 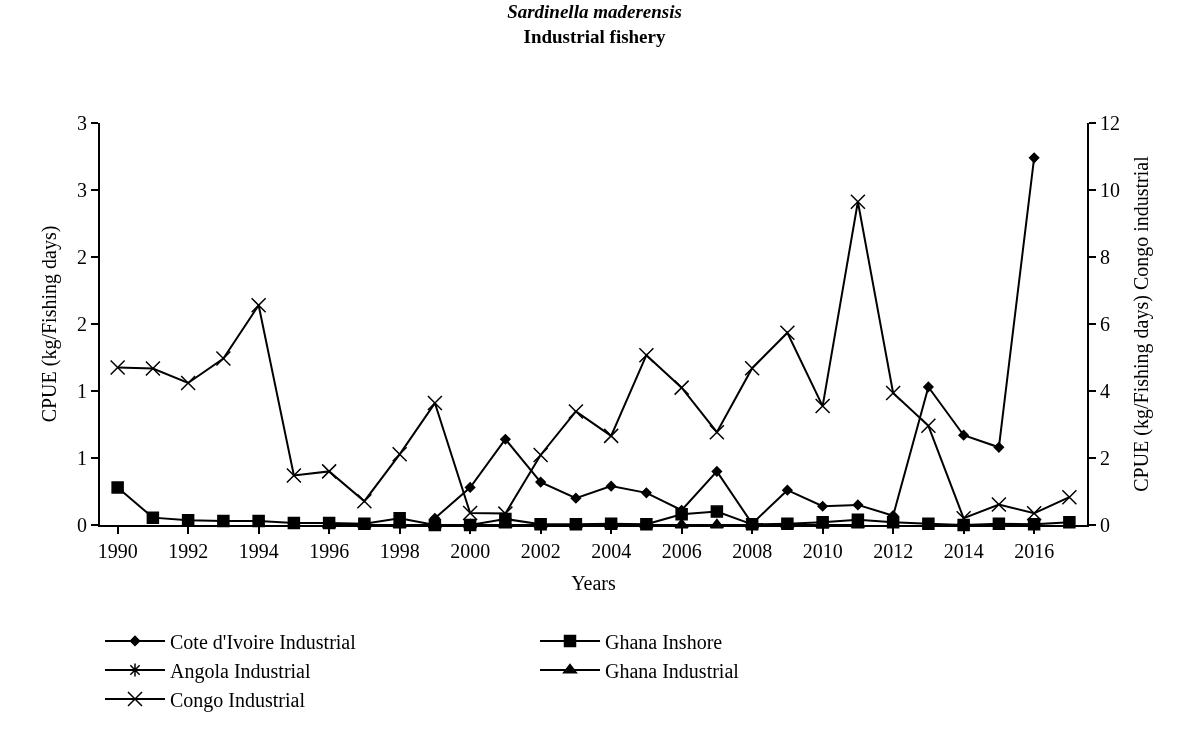 What do you see at coordinates (1105, 458) in the screenshot?
I see `y2-tick-label: 2` at bounding box center [1105, 458].